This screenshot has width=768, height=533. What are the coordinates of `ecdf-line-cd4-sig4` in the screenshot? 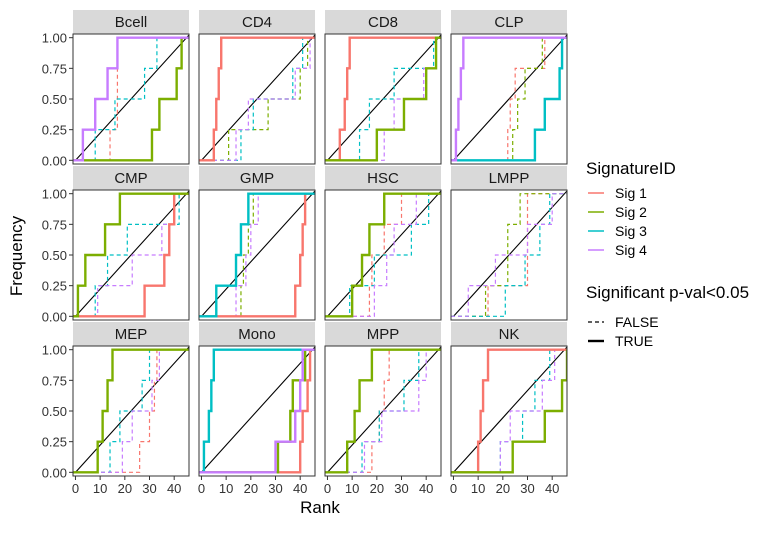 It's located at (257, 99).